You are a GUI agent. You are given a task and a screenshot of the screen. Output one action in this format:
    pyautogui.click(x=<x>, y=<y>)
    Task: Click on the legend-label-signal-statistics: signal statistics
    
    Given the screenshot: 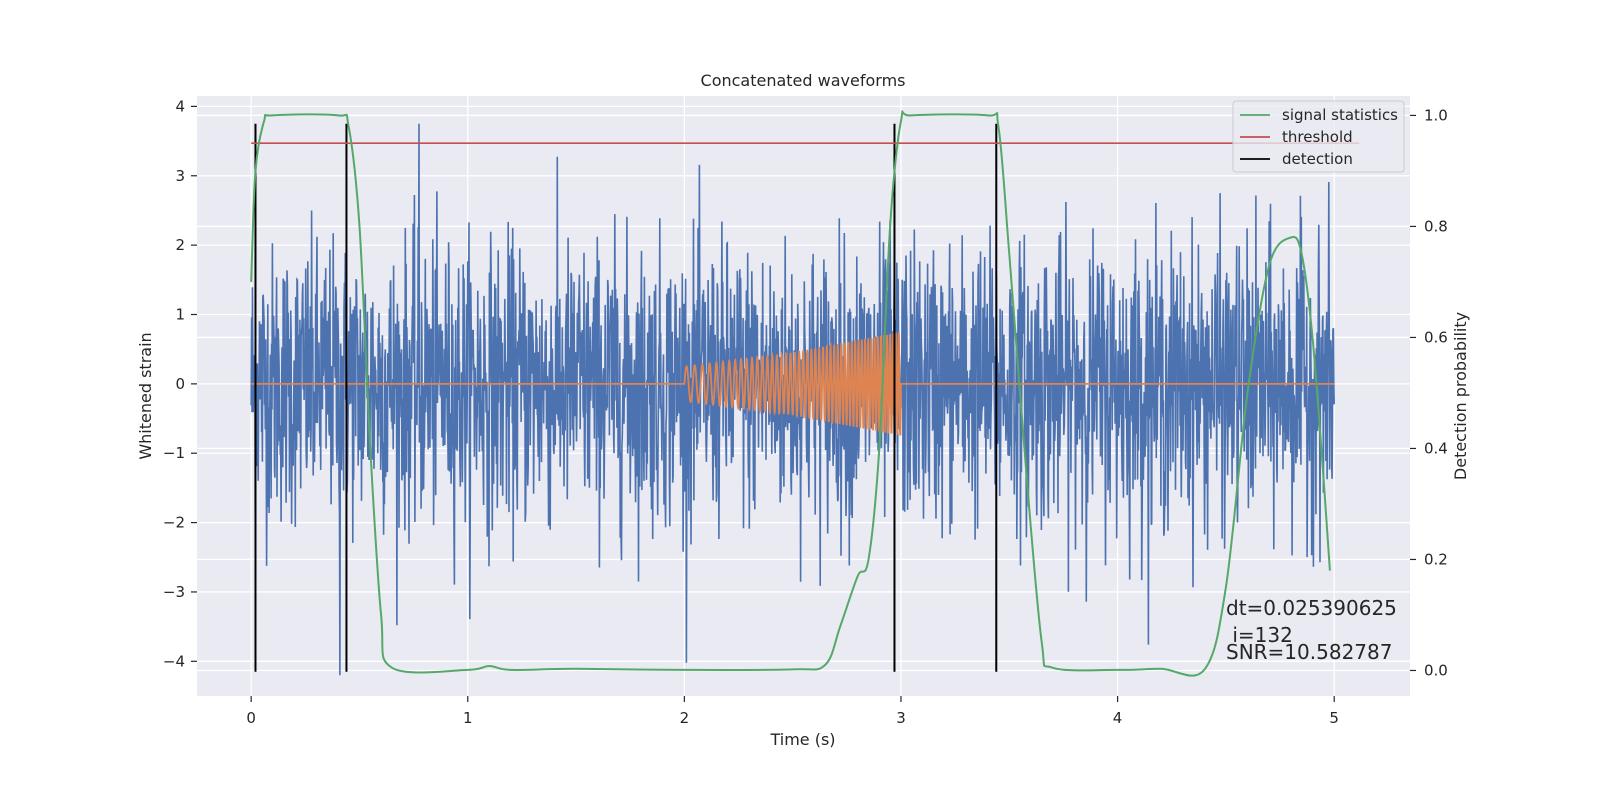 What is the action you would take?
    pyautogui.click(x=1340, y=115)
    